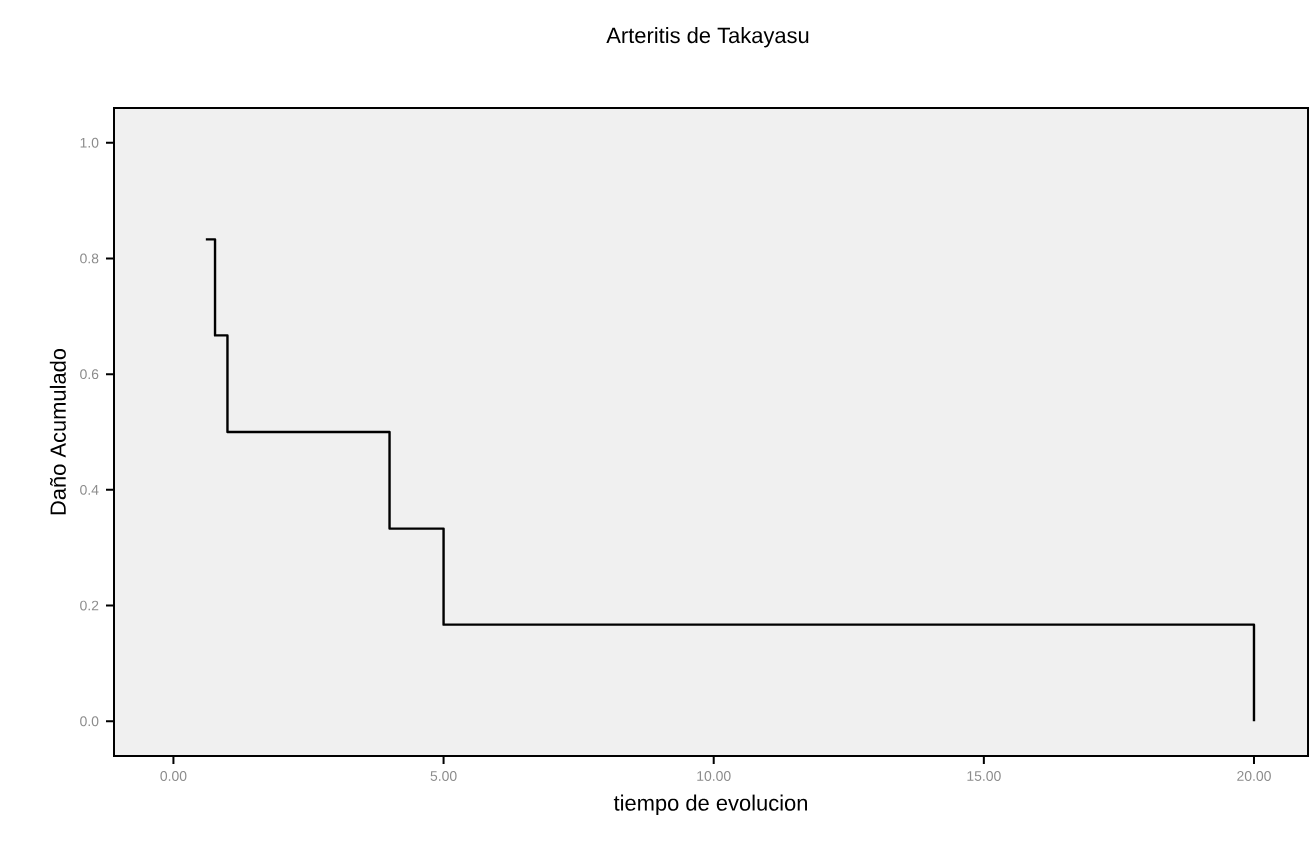  What do you see at coordinates (707, 37) in the screenshot?
I see `chart-title: Arteritis de Takayasu` at bounding box center [707, 37].